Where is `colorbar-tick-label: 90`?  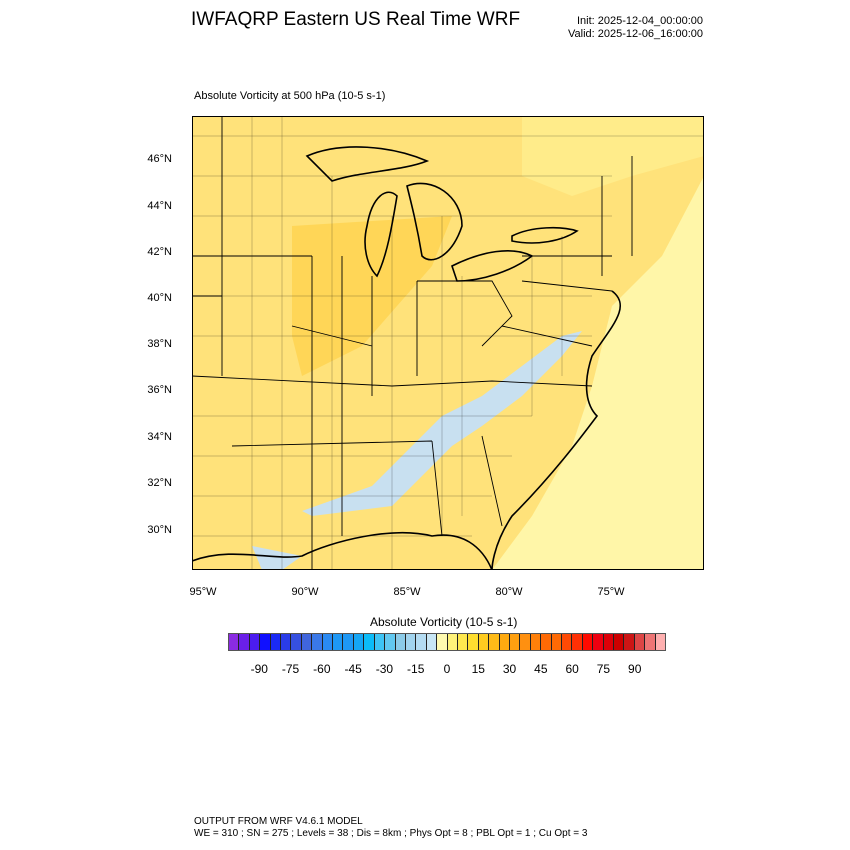 colorbar-tick-label: 90 is located at coordinates (635, 669).